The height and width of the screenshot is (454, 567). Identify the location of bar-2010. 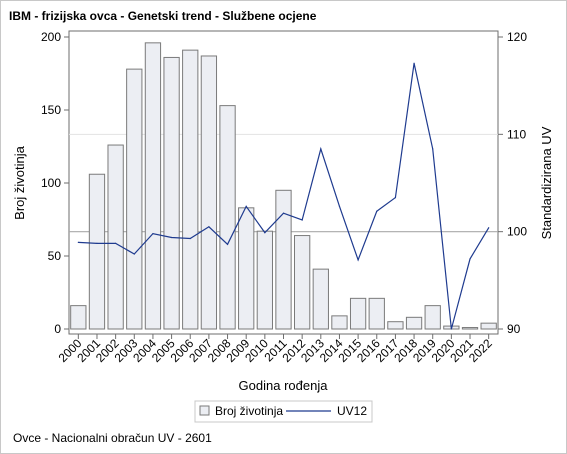
(264, 280).